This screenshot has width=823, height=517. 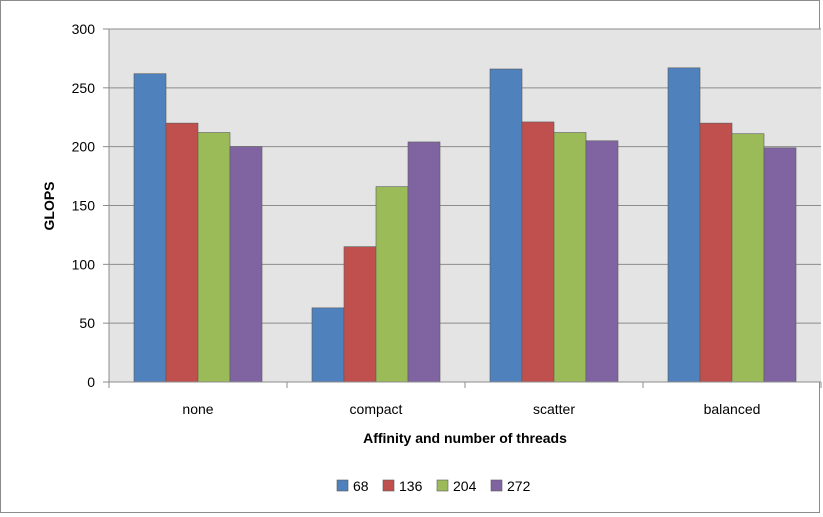 What do you see at coordinates (732, 409) in the screenshot?
I see `x-tick-label: balanced` at bounding box center [732, 409].